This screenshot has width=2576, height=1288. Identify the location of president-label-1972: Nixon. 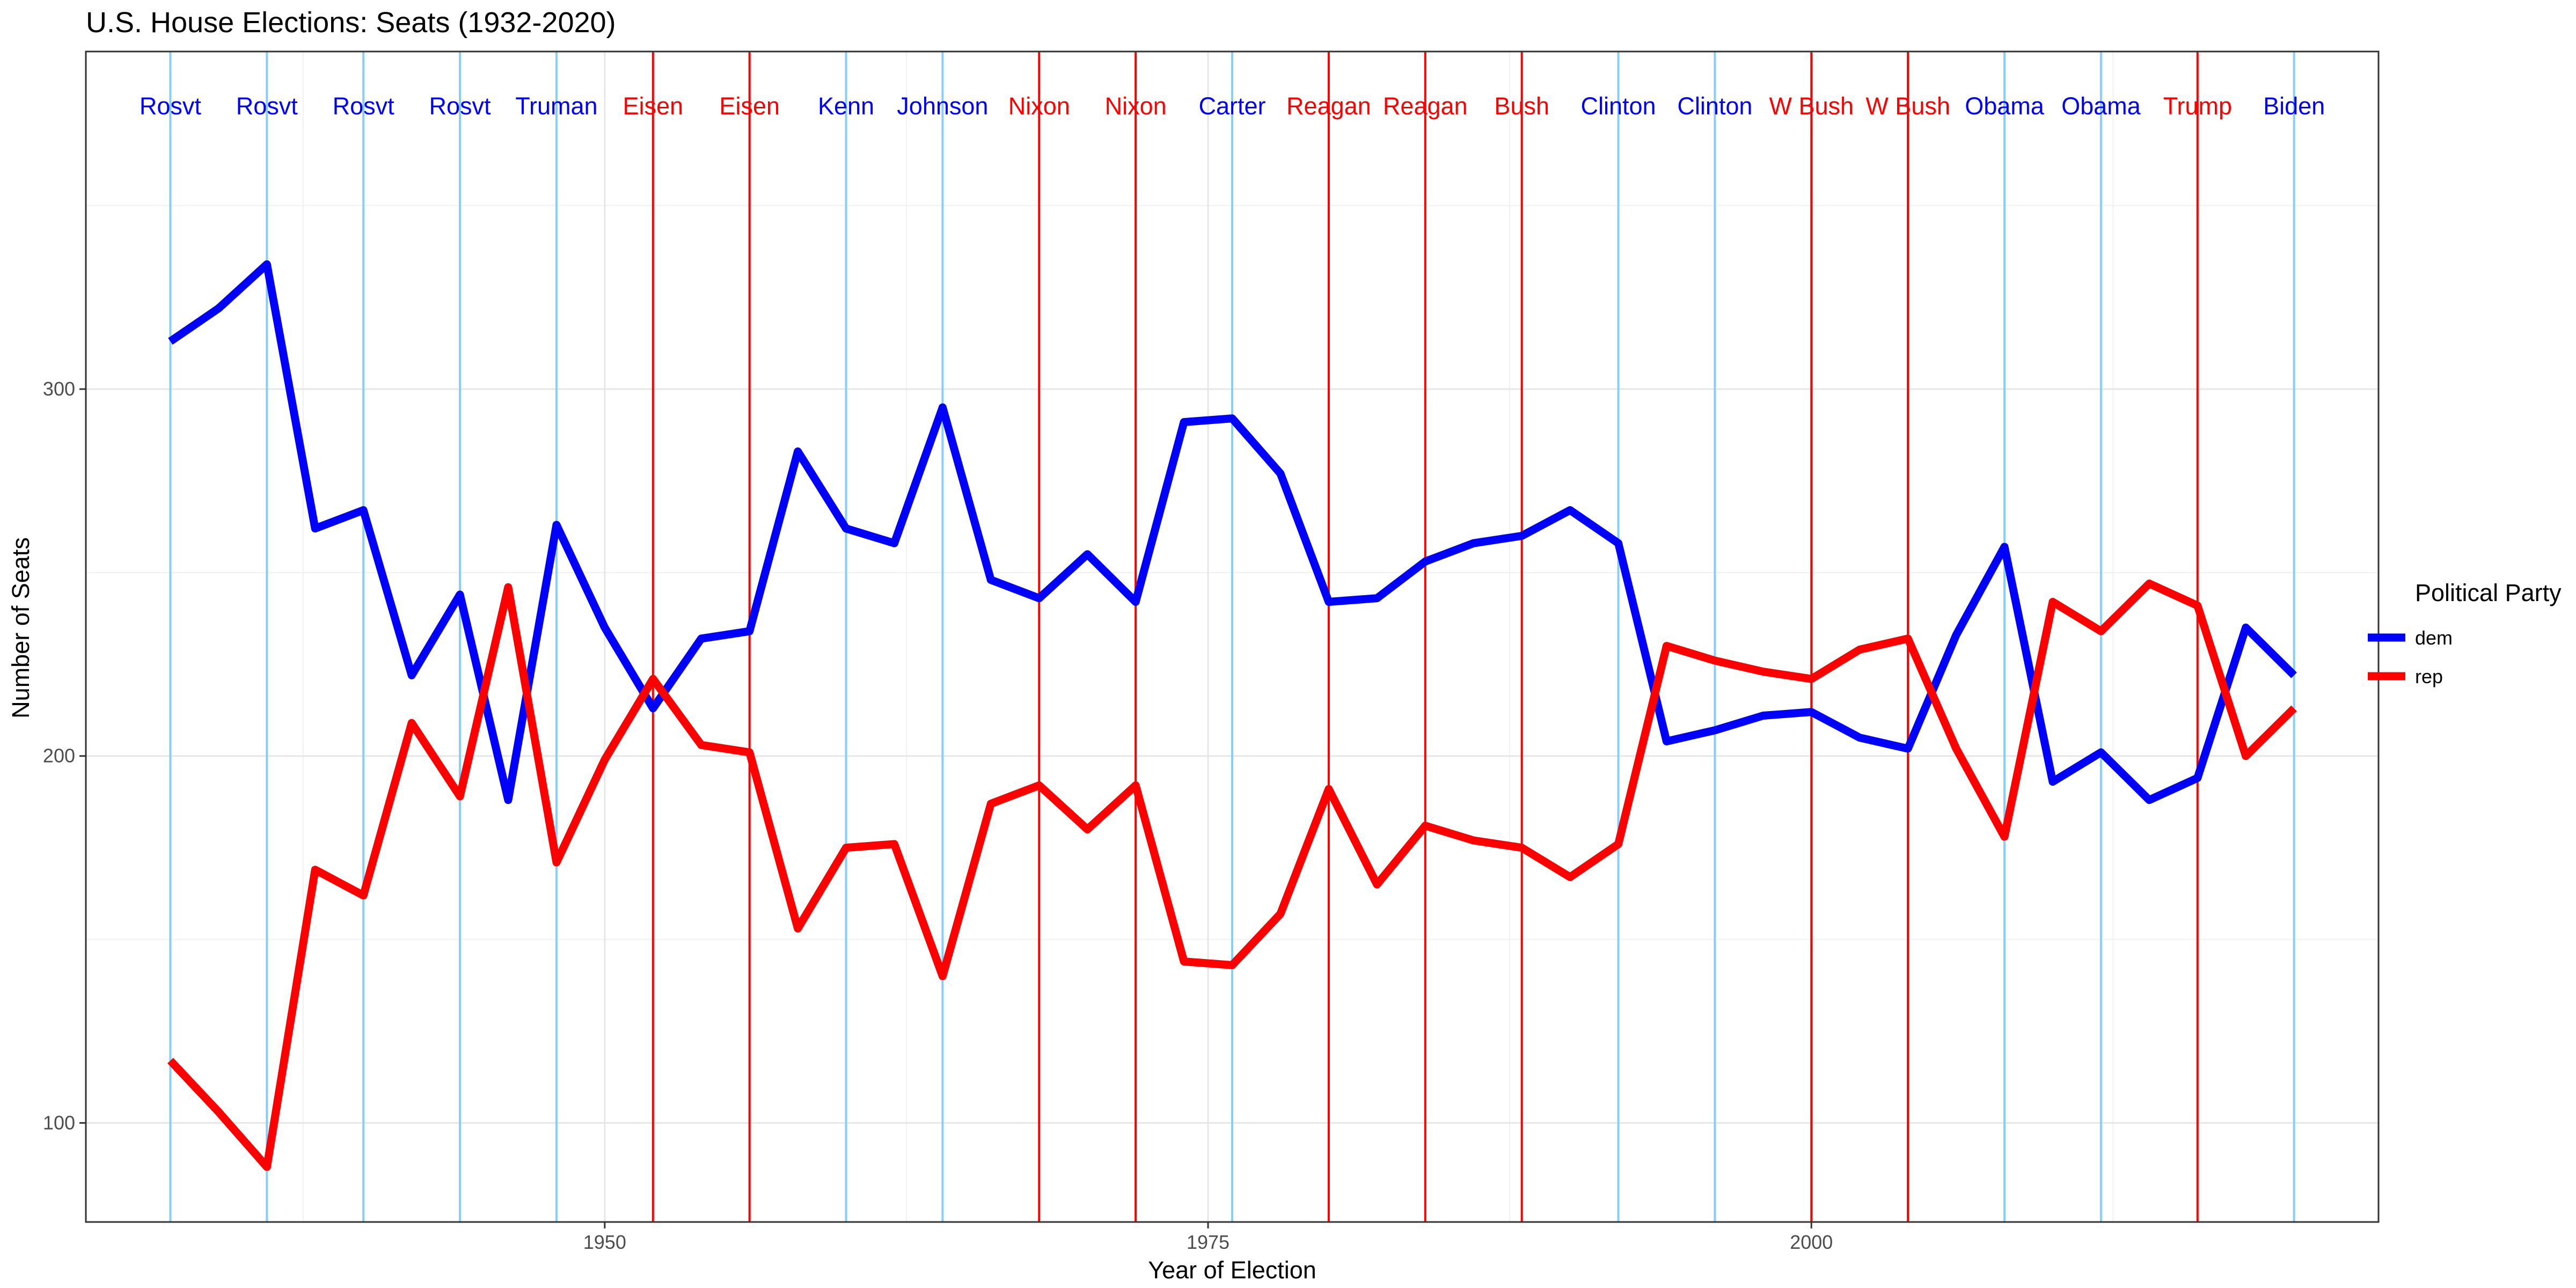
(1136, 106).